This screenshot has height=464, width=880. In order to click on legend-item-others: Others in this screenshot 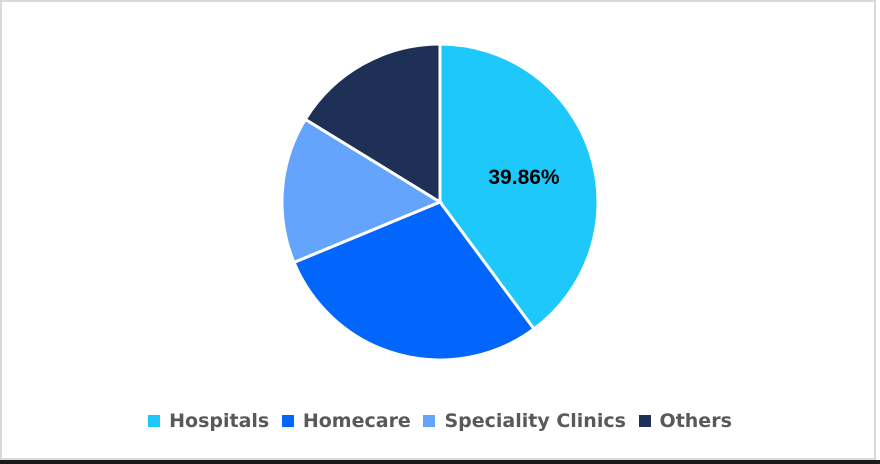, I will do `click(685, 421)`.